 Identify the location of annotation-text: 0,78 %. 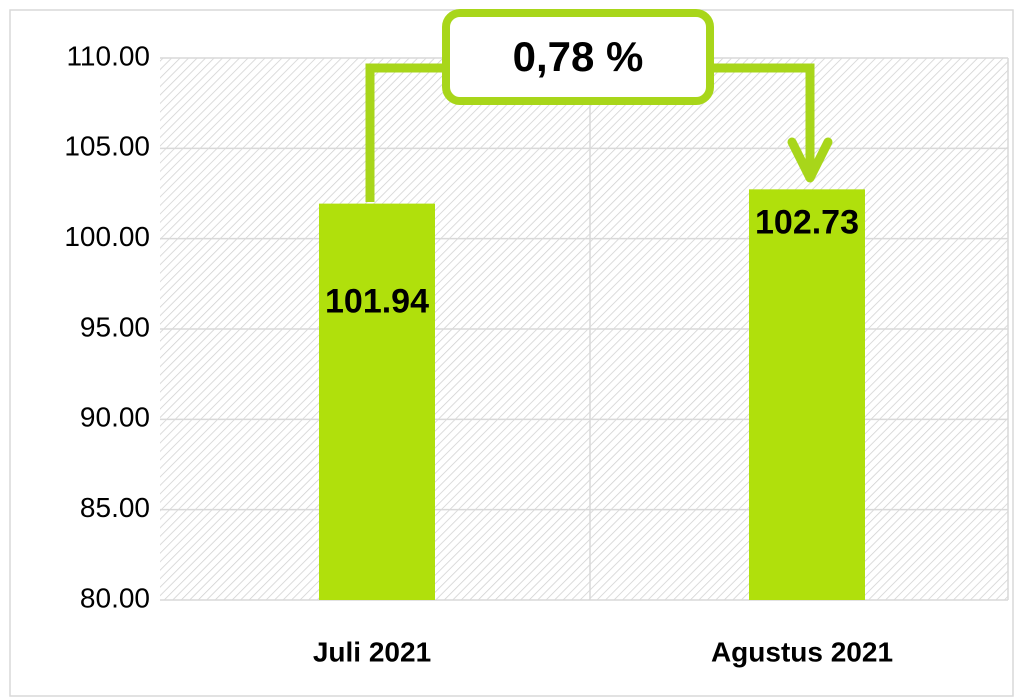
(578, 56).